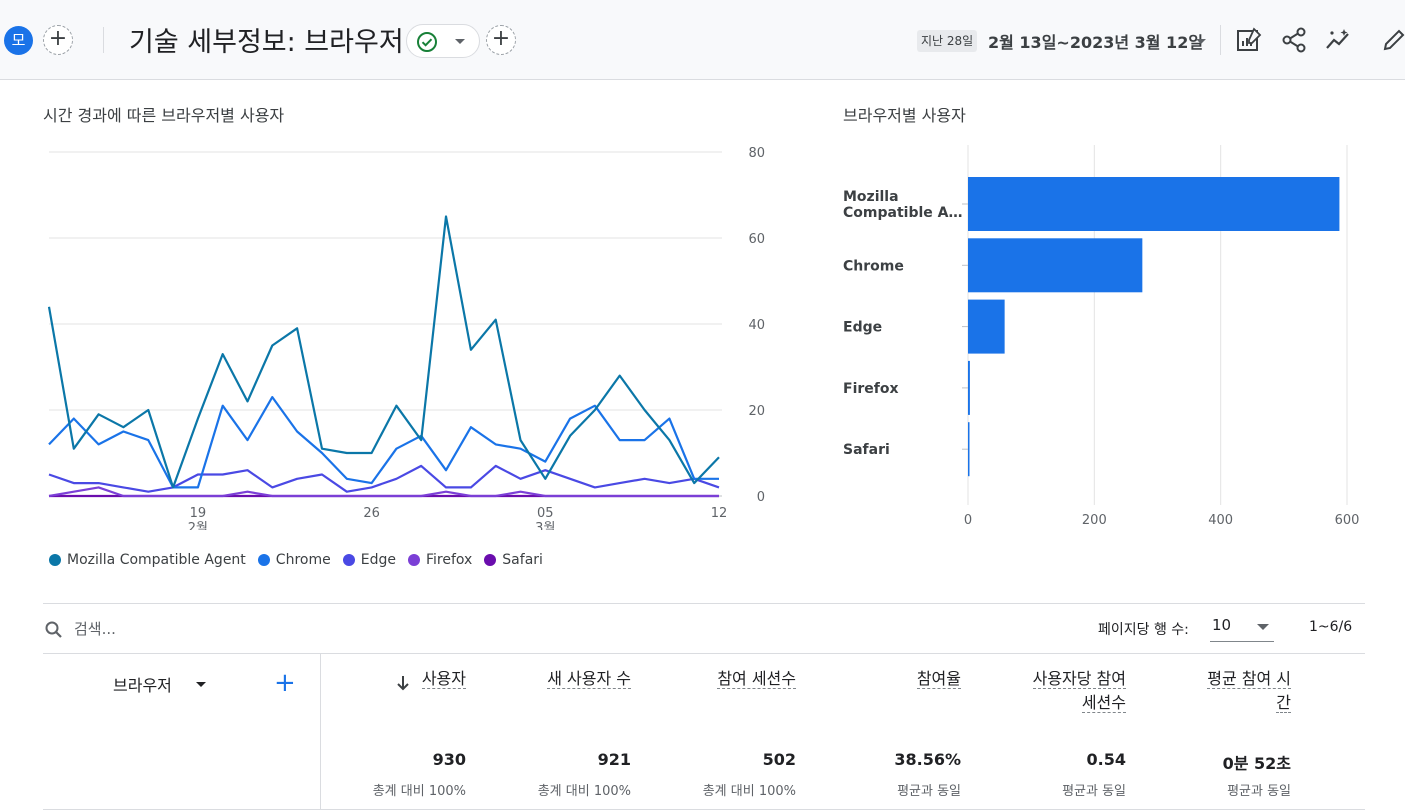  I want to click on column-header-label: 간, so click(1283, 703).